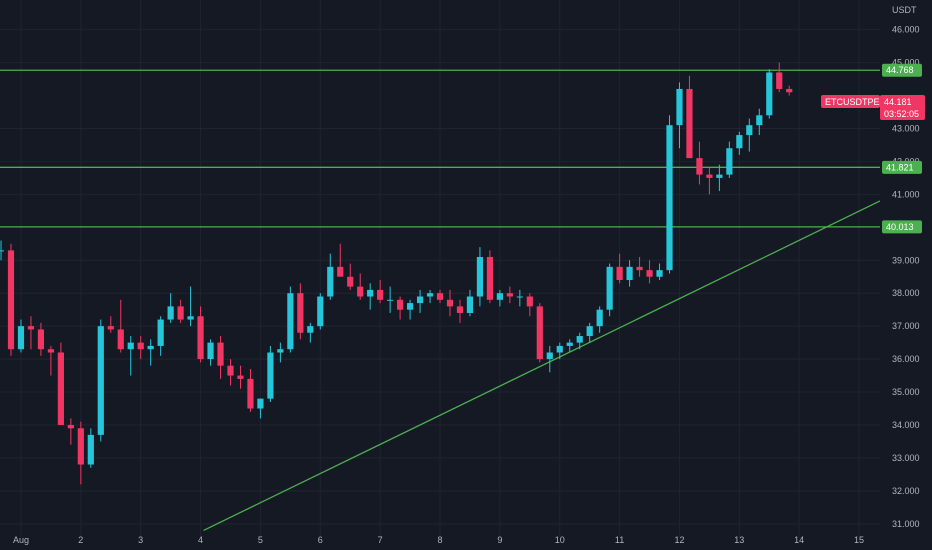  Describe the element at coordinates (904, 10) in the screenshot. I see `currency-label: USDT` at that location.